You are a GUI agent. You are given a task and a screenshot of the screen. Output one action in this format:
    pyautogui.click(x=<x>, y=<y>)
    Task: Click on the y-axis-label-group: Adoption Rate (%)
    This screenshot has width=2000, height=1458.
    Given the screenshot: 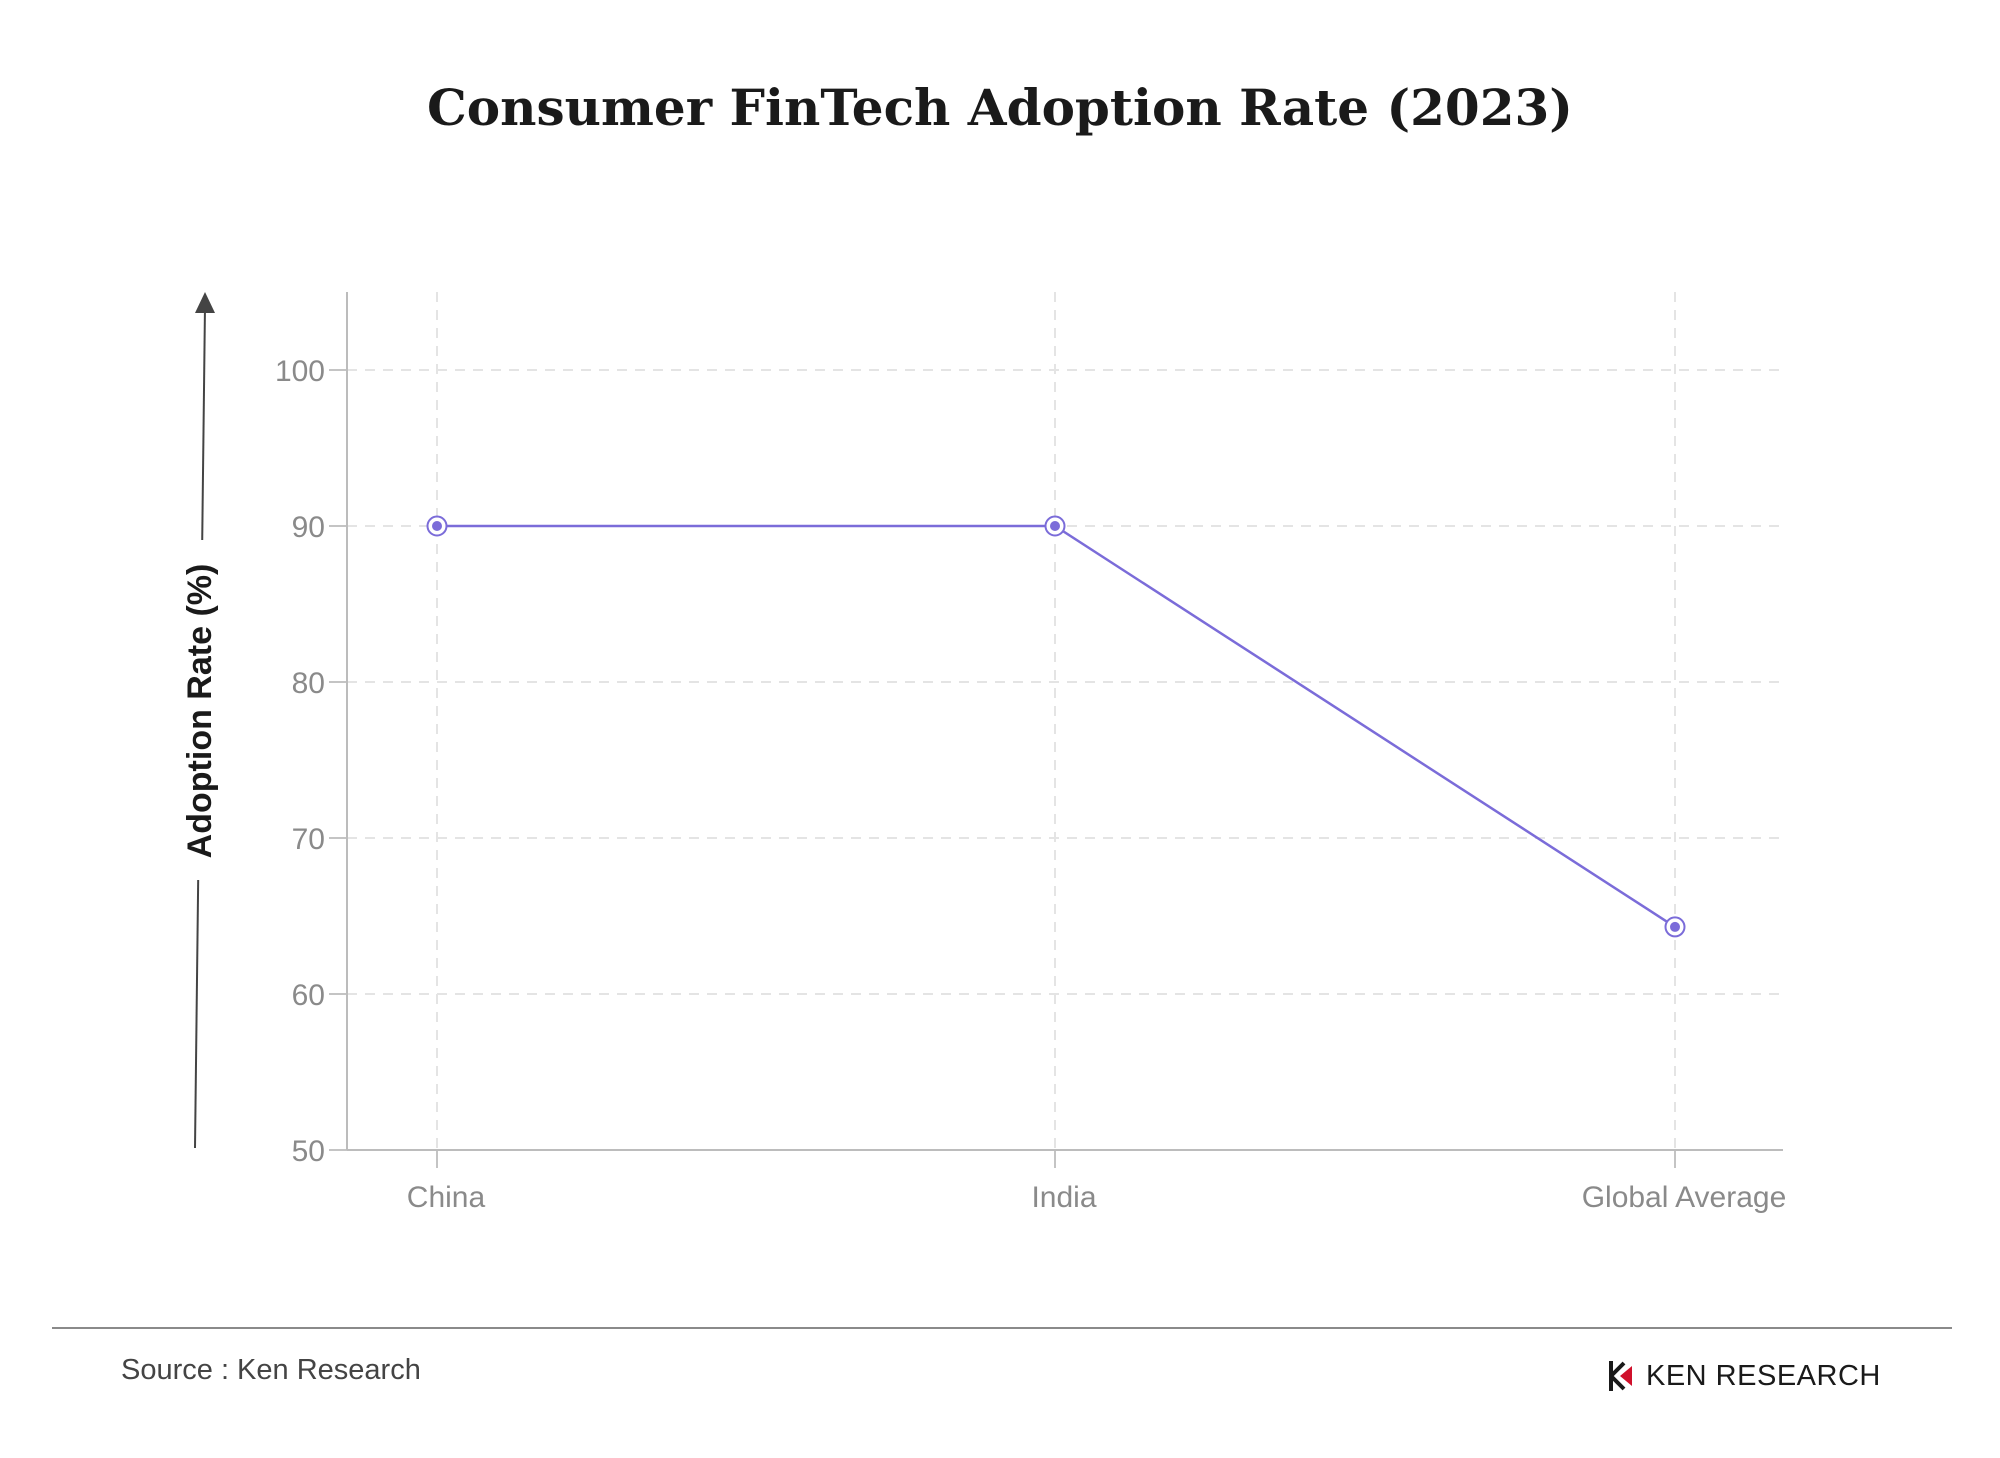 What is the action you would take?
    pyautogui.click(x=200, y=711)
    